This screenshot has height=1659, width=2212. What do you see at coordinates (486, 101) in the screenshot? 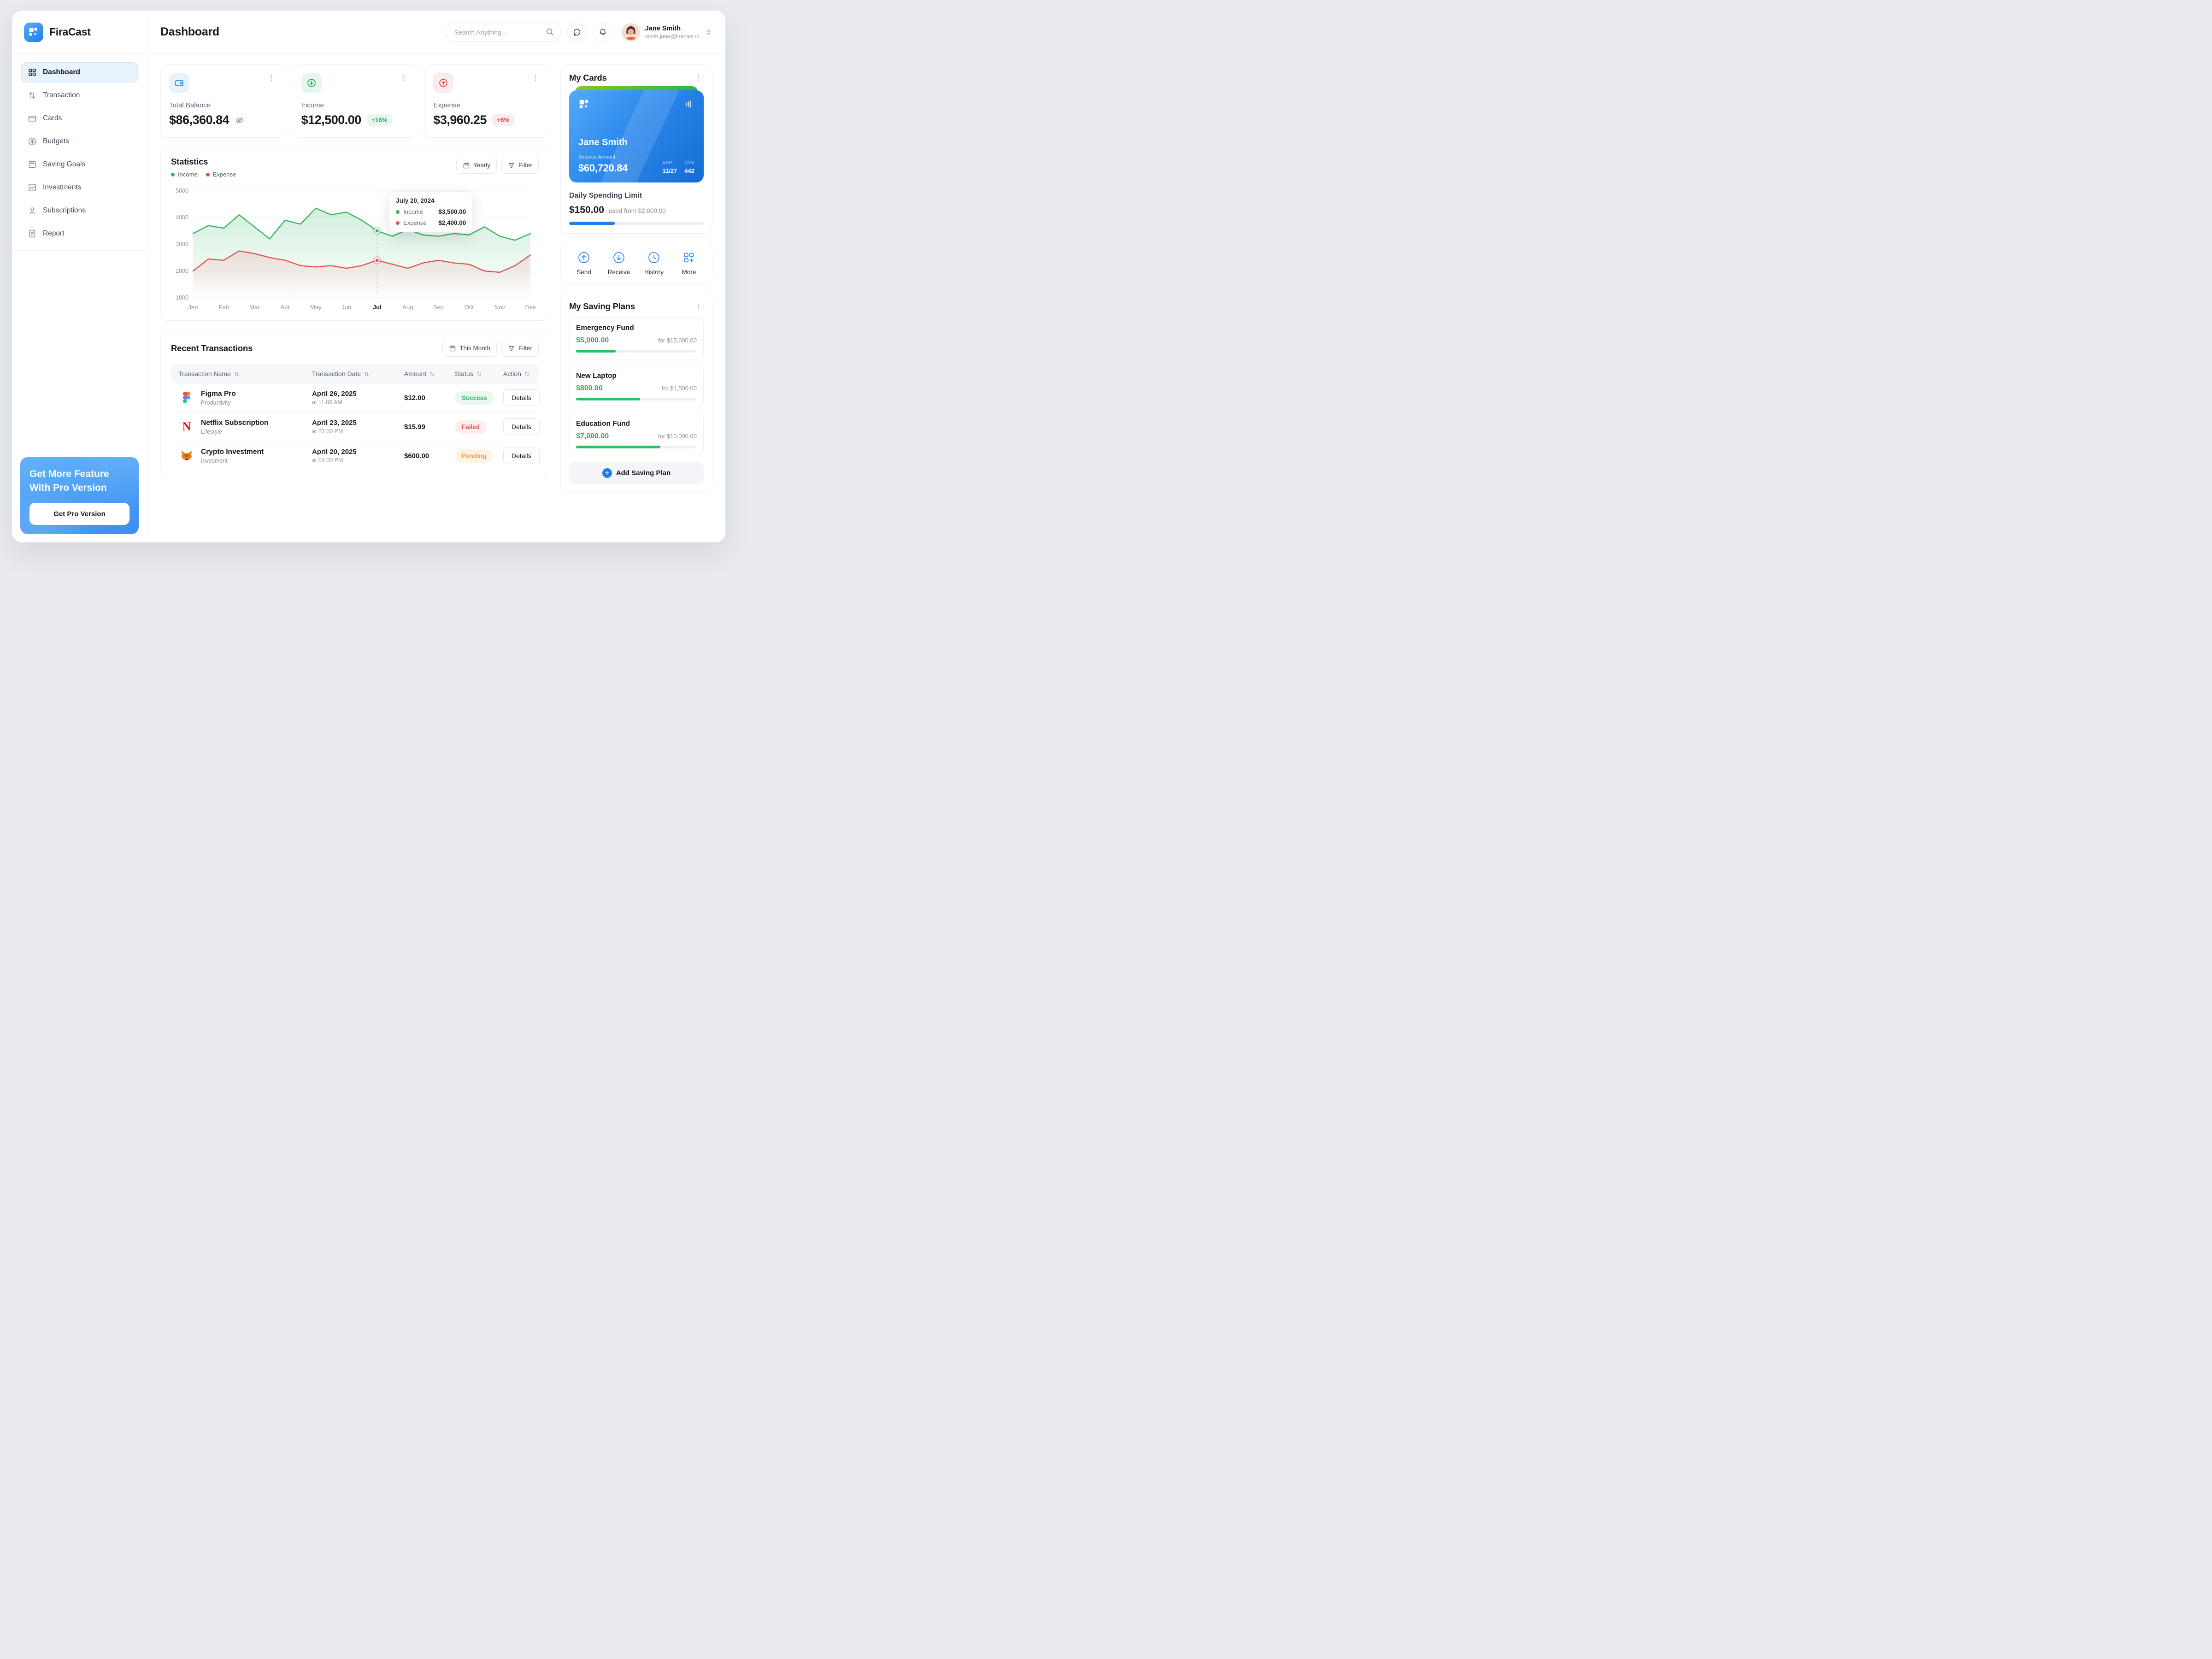
I see `expense-card: Expense $3,960.25 +6%` at bounding box center [486, 101].